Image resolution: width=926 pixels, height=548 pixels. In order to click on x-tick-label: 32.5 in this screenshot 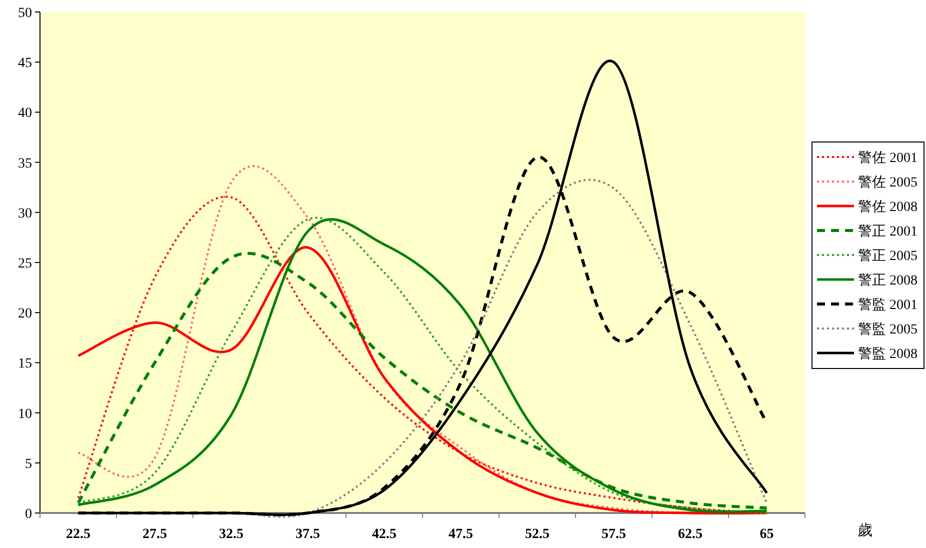, I will do `click(231, 534)`.